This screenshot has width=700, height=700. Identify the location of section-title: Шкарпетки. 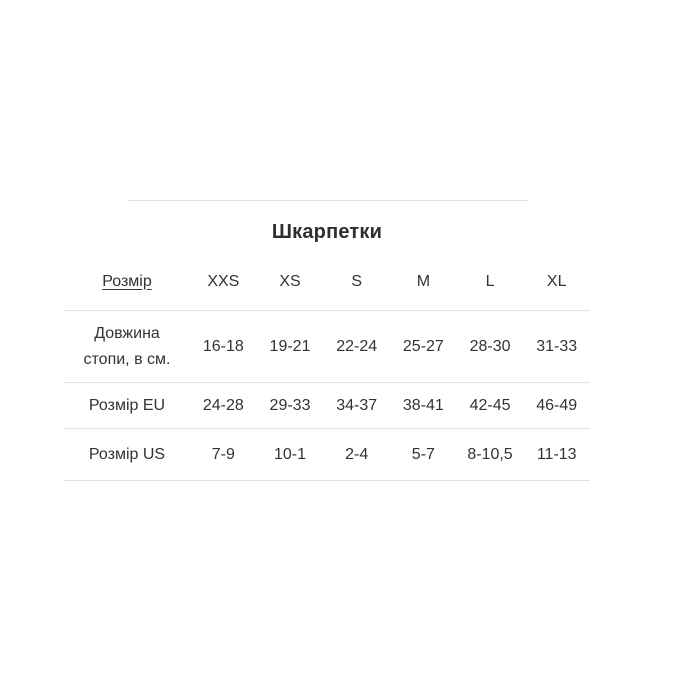
(327, 232).